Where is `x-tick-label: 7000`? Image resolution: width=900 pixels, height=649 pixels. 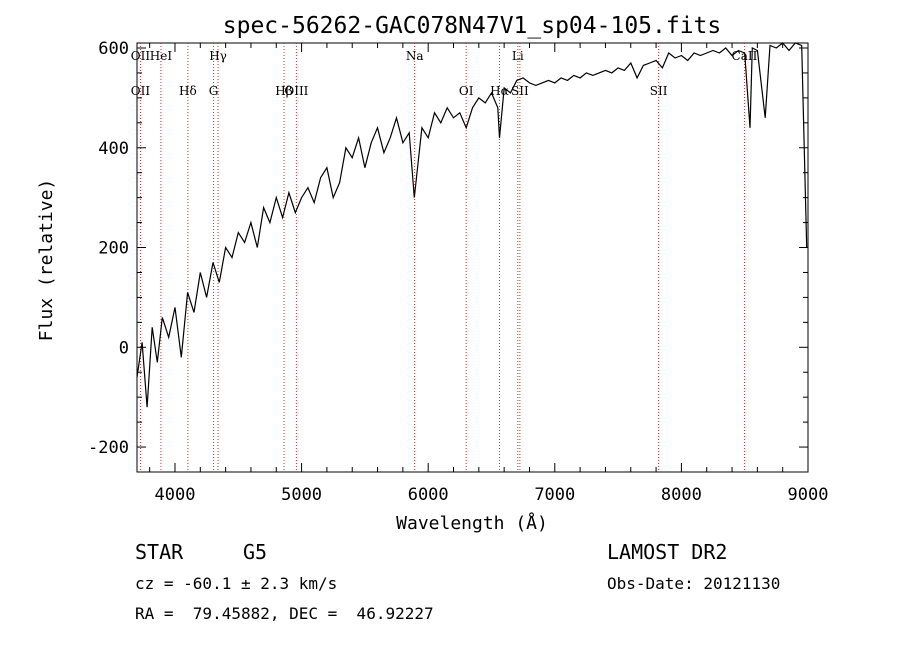 x-tick-label: 7000 is located at coordinates (554, 495).